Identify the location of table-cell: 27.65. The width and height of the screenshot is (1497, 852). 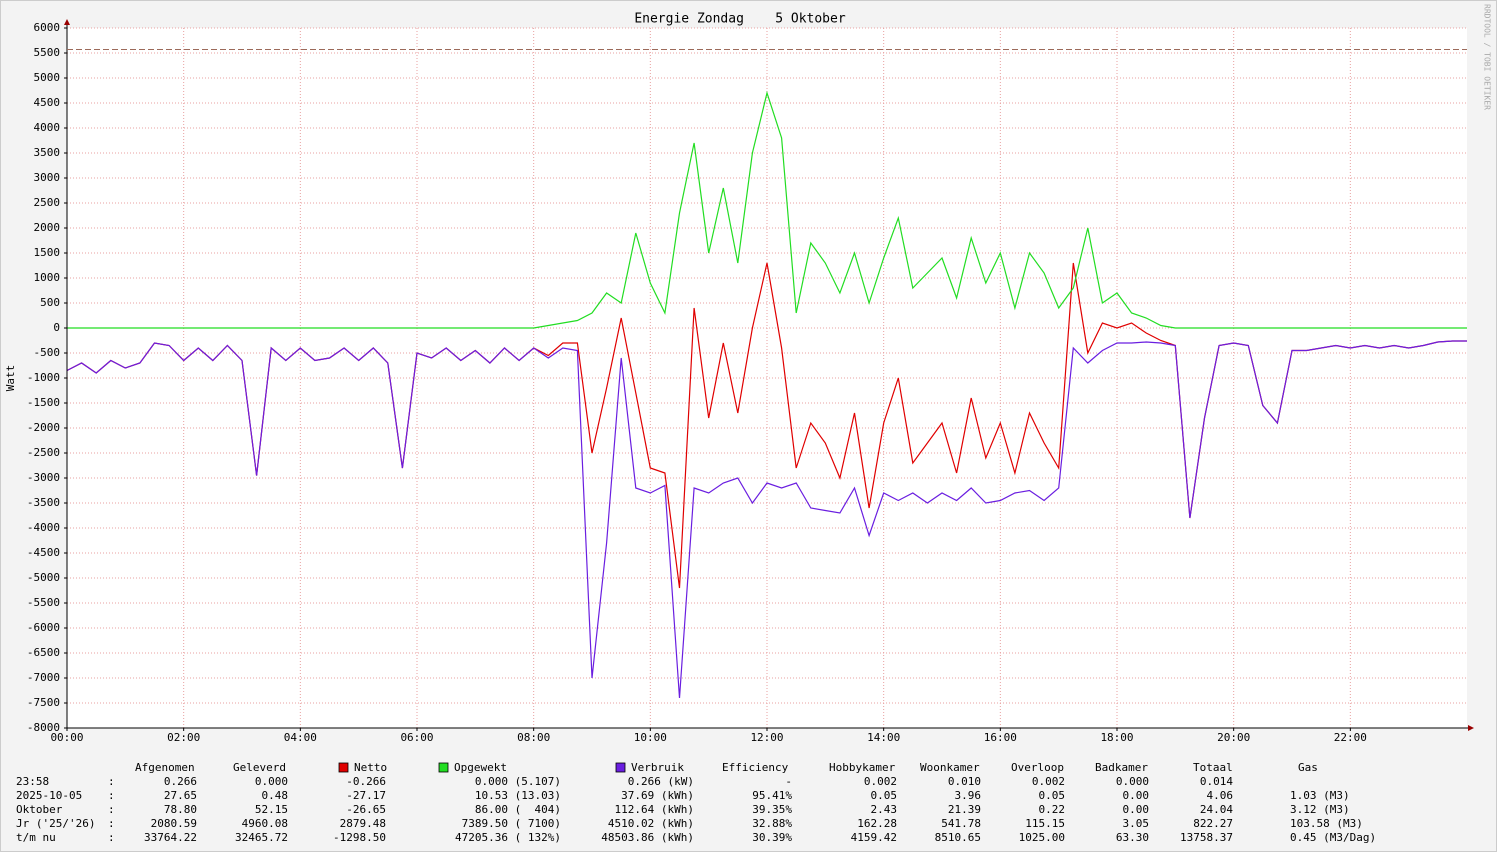
(180, 795).